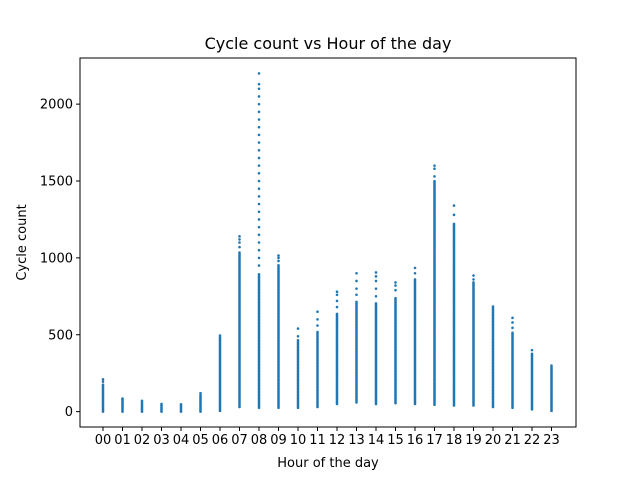 The height and width of the screenshot is (480, 640). I want to click on x-tick-label: 11, so click(317, 440).